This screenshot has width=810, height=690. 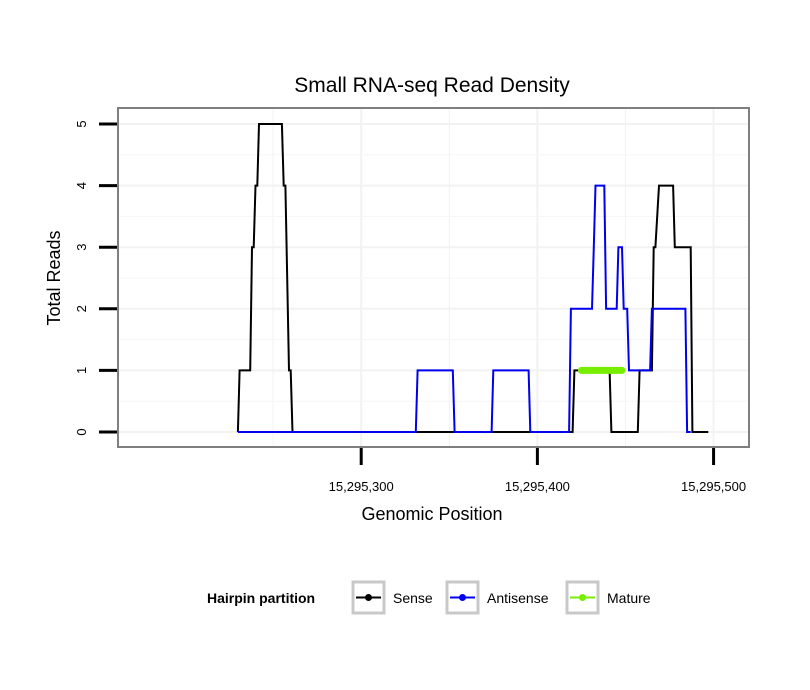 What do you see at coordinates (713, 486) in the screenshot?
I see `x-tick-label: 15,295,500` at bounding box center [713, 486].